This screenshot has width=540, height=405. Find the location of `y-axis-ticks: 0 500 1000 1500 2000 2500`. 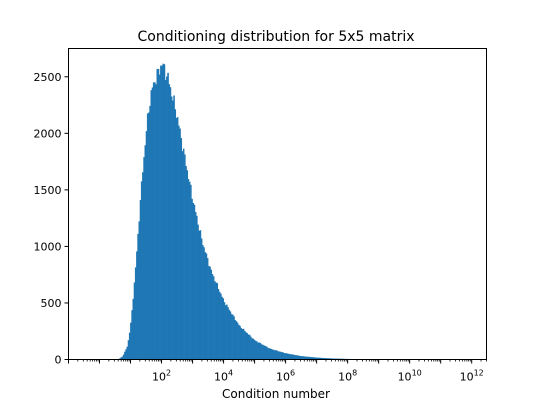

y-axis-ticks: 0 500 1000 1500 2000 2500 is located at coordinates (51, 219).